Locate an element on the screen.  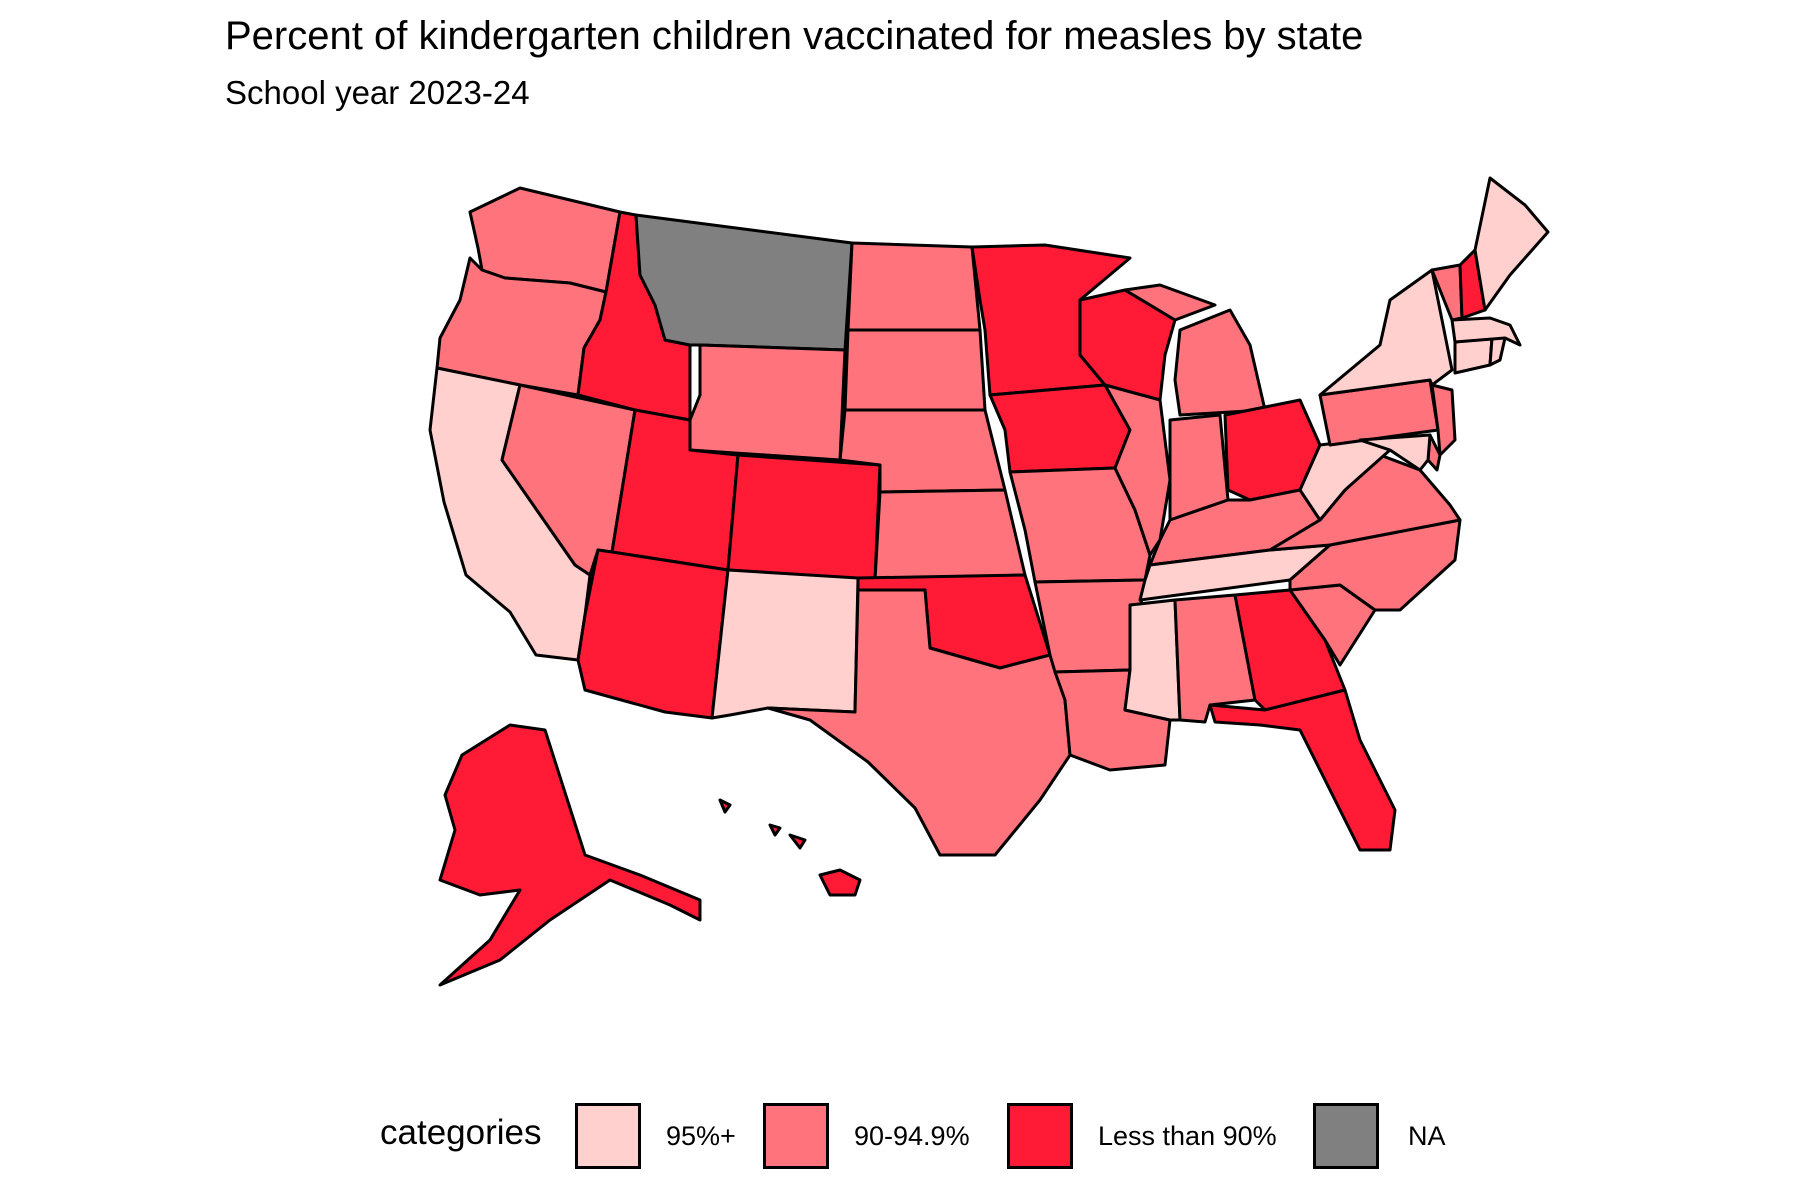
state-ms is located at coordinates (1152, 660).